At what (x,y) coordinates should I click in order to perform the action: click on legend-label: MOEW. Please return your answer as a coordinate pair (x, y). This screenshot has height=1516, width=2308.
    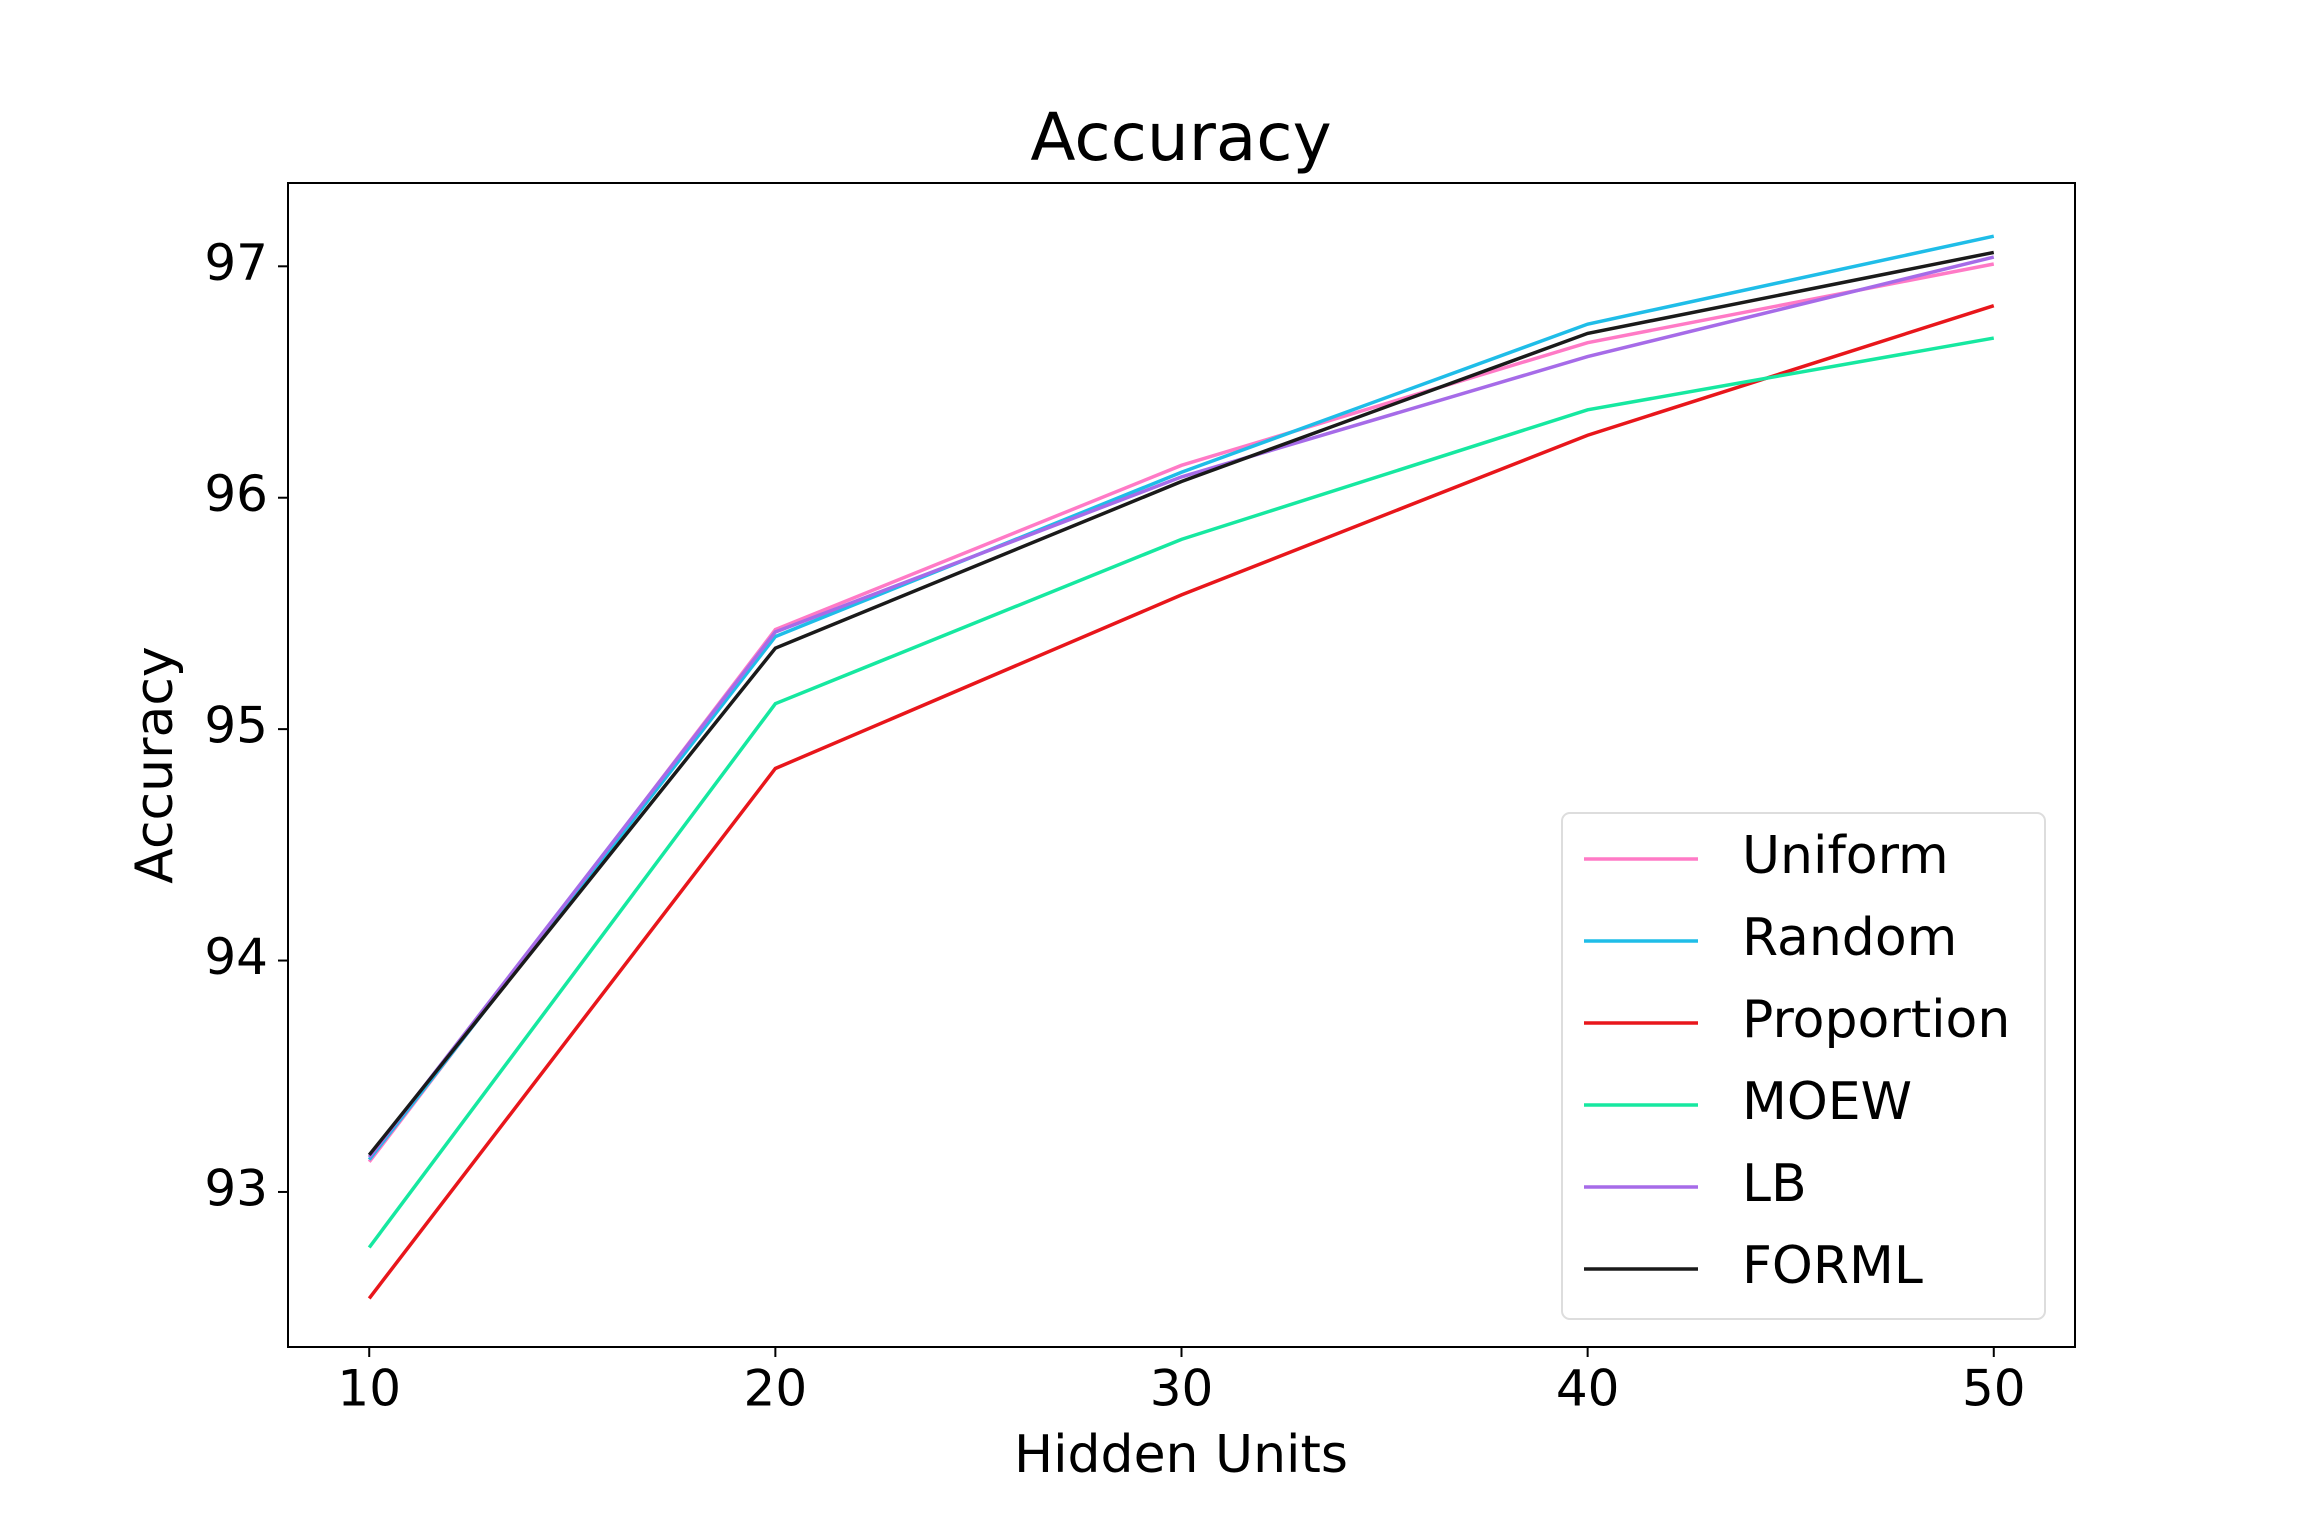
    Looking at the image, I should click on (1827, 1102).